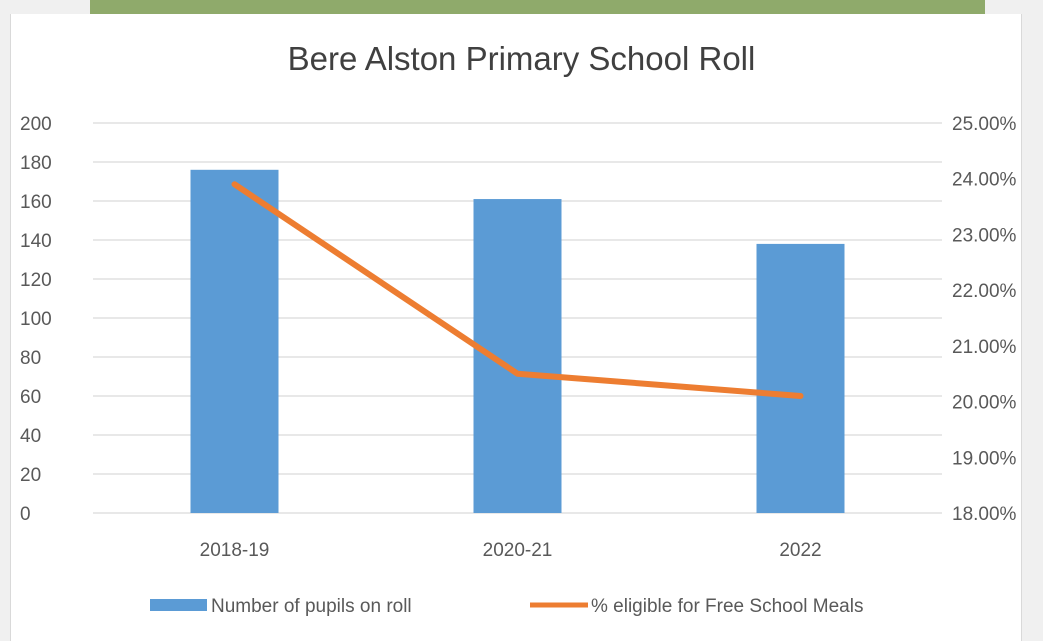  I want to click on y-right-tick-label: 20.00%, so click(984, 403).